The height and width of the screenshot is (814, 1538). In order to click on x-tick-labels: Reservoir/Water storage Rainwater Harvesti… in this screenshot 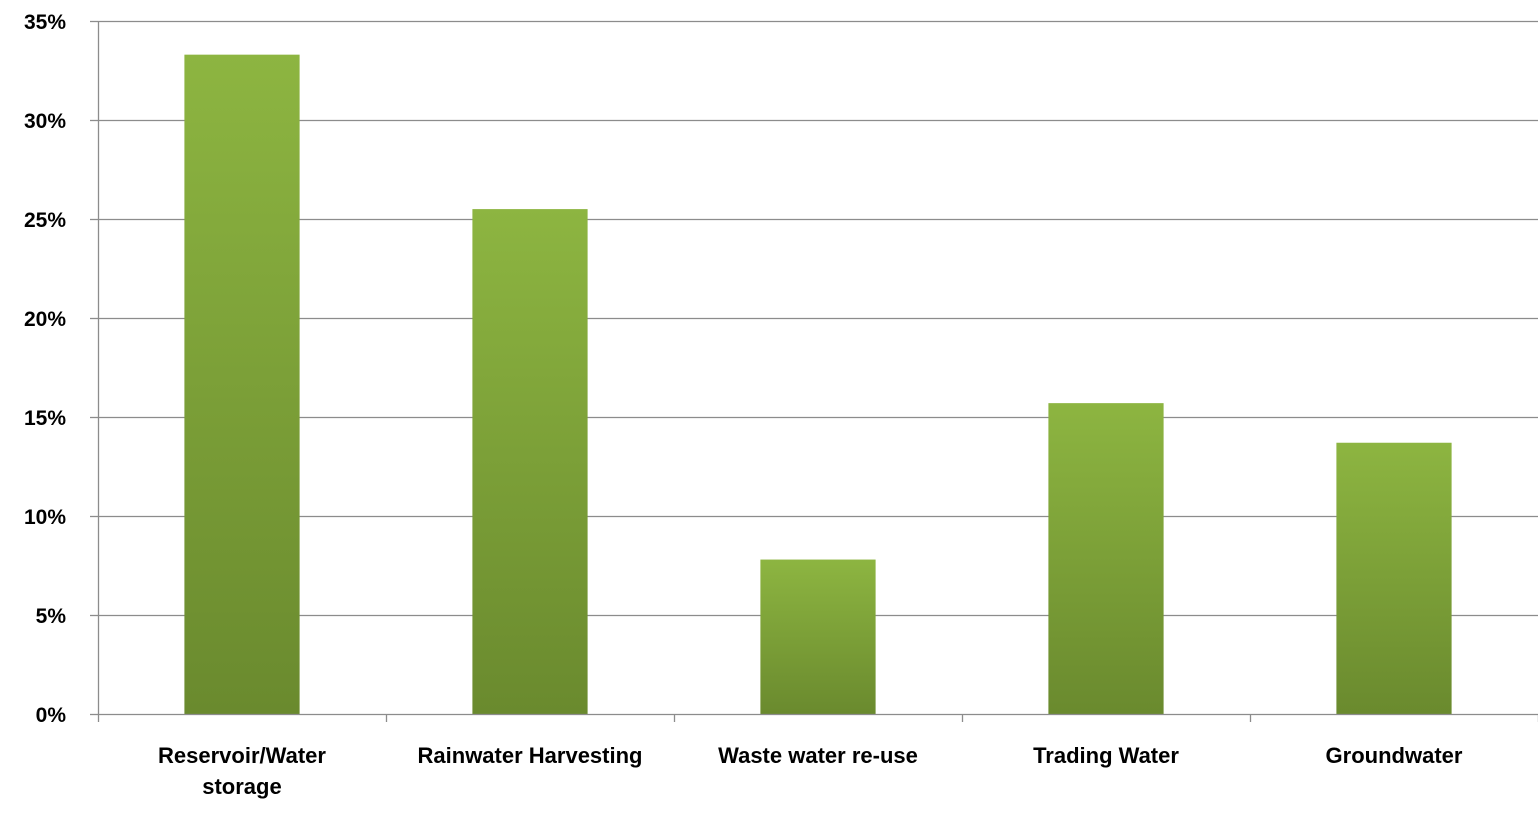, I will do `click(810, 771)`.